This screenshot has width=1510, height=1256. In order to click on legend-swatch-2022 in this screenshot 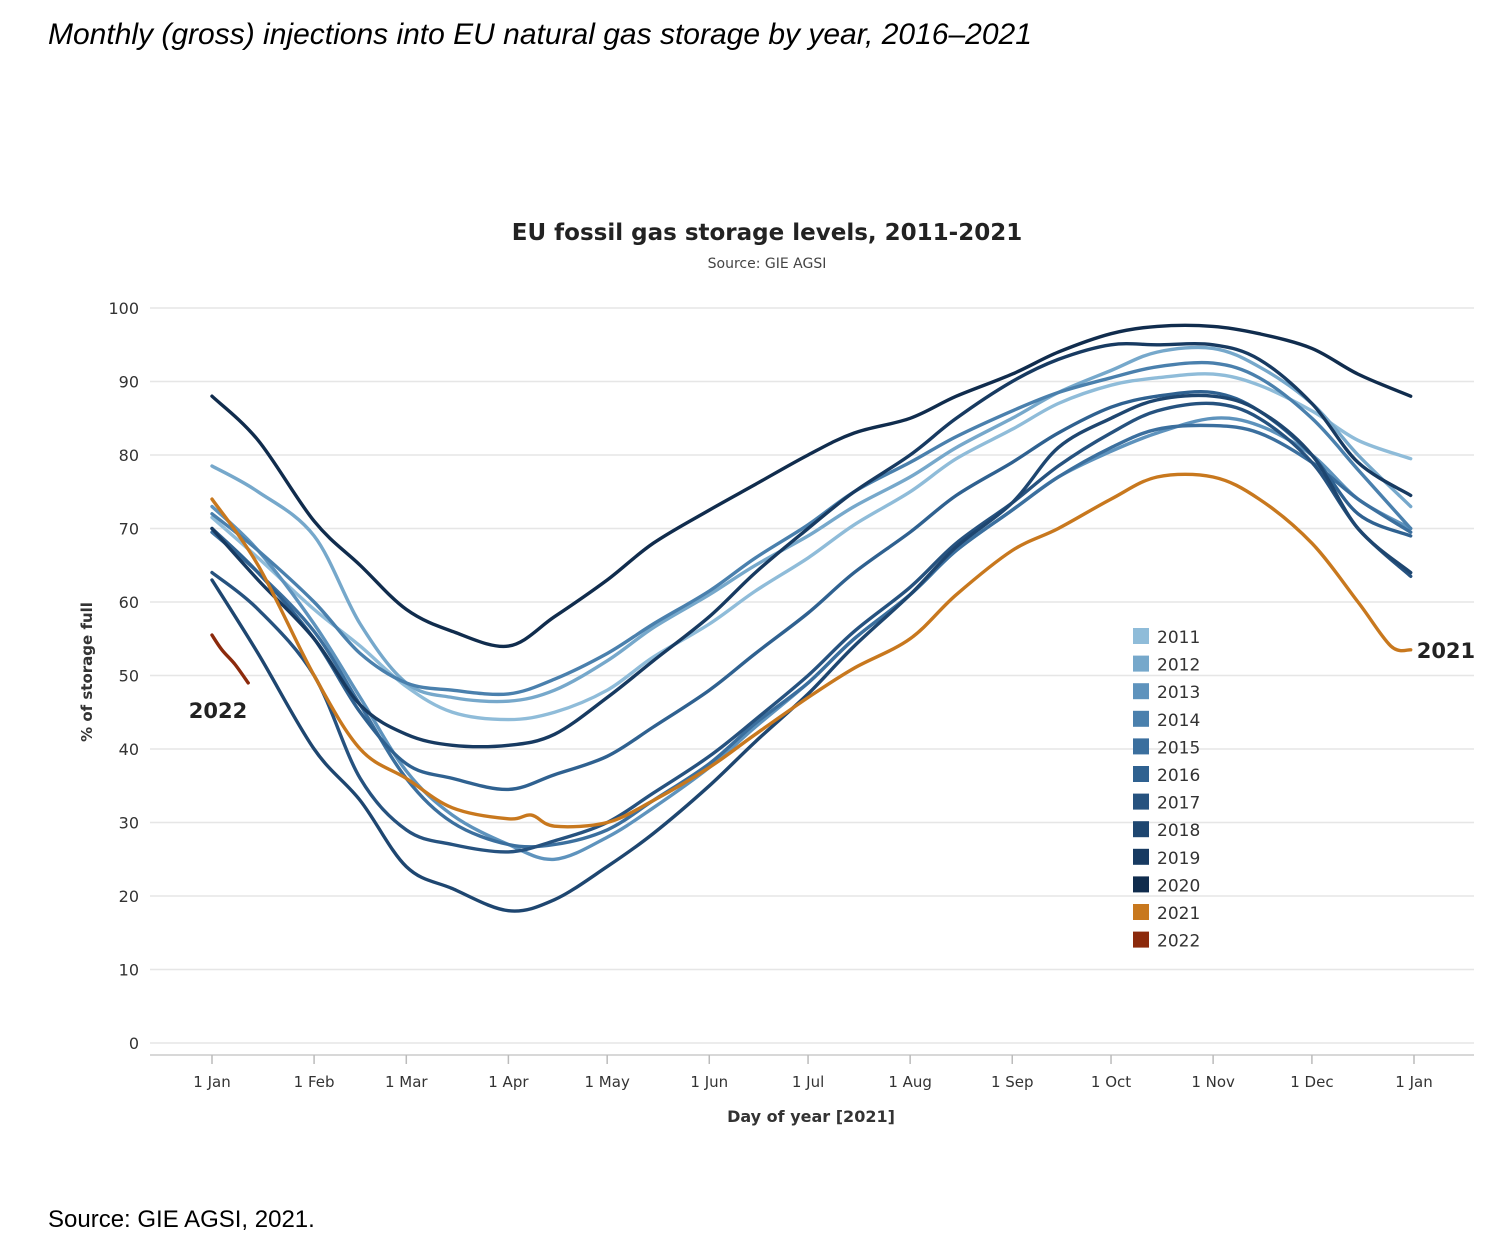, I will do `click(1141, 939)`.